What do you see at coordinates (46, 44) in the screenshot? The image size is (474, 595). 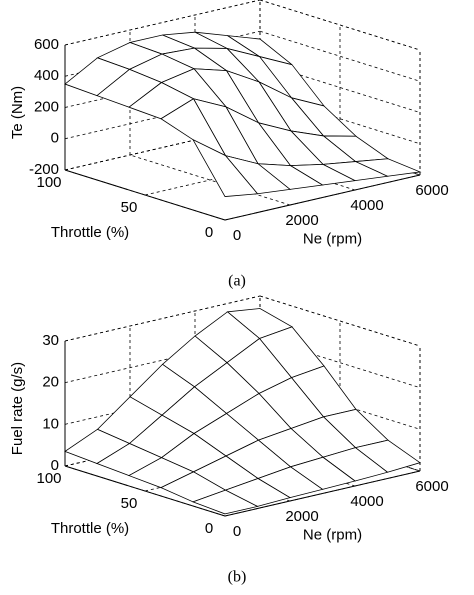 I see `z-tick-label: 600` at bounding box center [46, 44].